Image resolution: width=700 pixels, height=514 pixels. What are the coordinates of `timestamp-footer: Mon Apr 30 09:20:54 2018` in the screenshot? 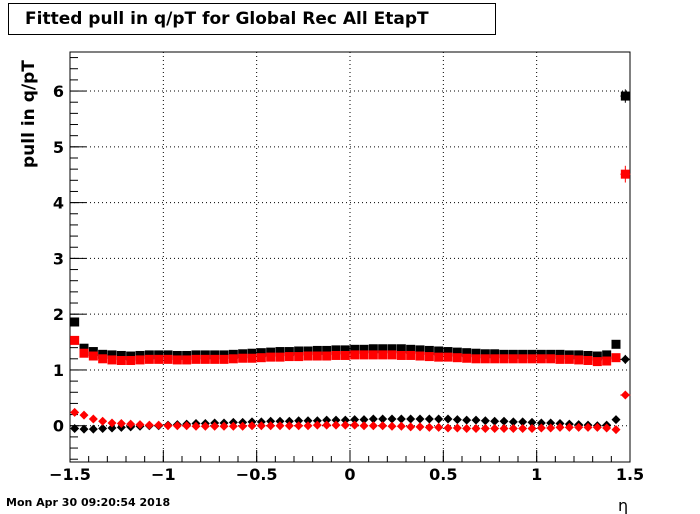 It's located at (88, 502).